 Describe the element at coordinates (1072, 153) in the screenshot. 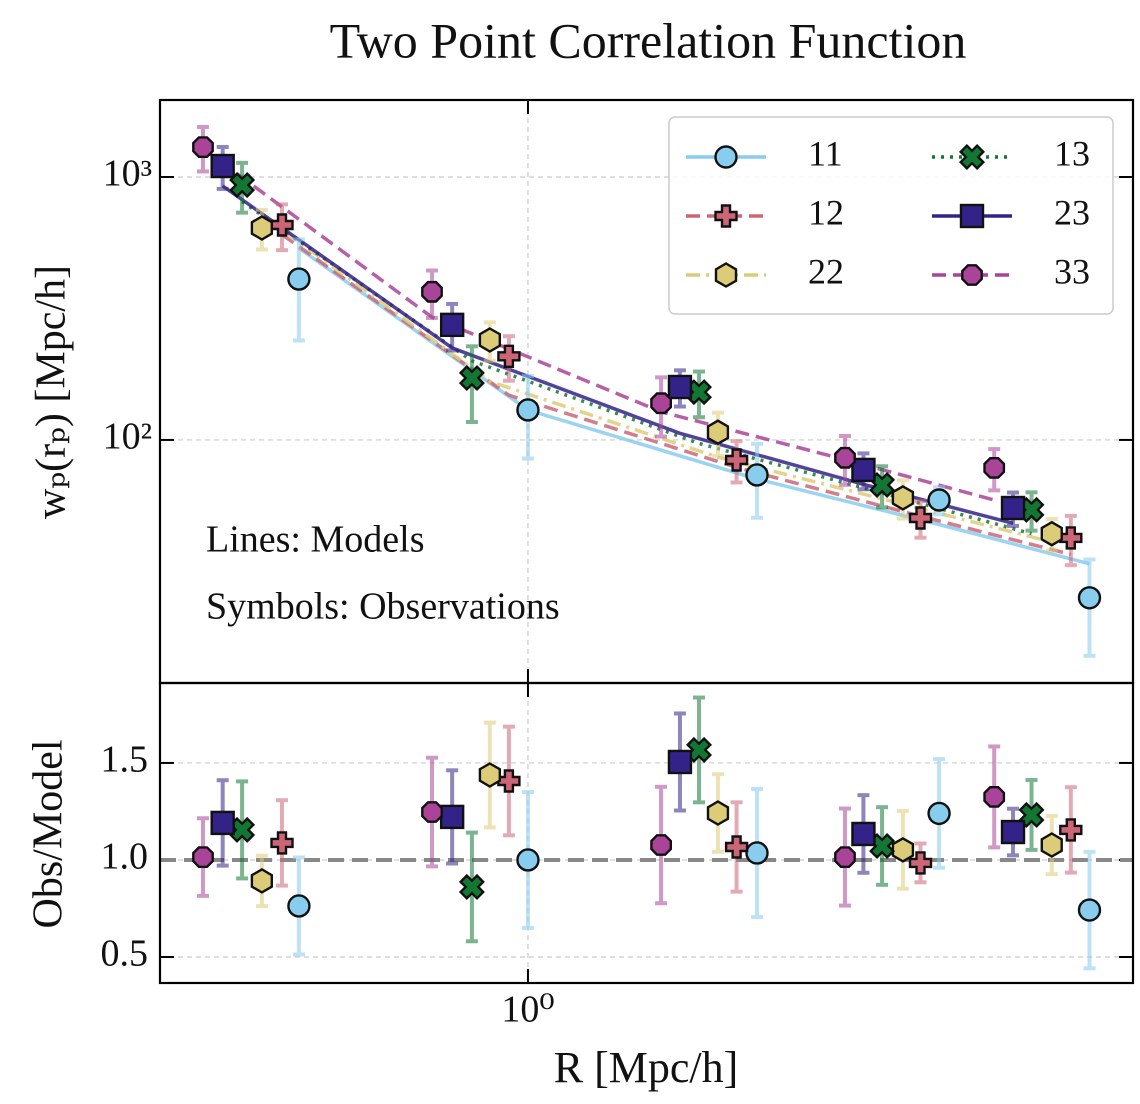

I see `legend-label: 13` at that location.